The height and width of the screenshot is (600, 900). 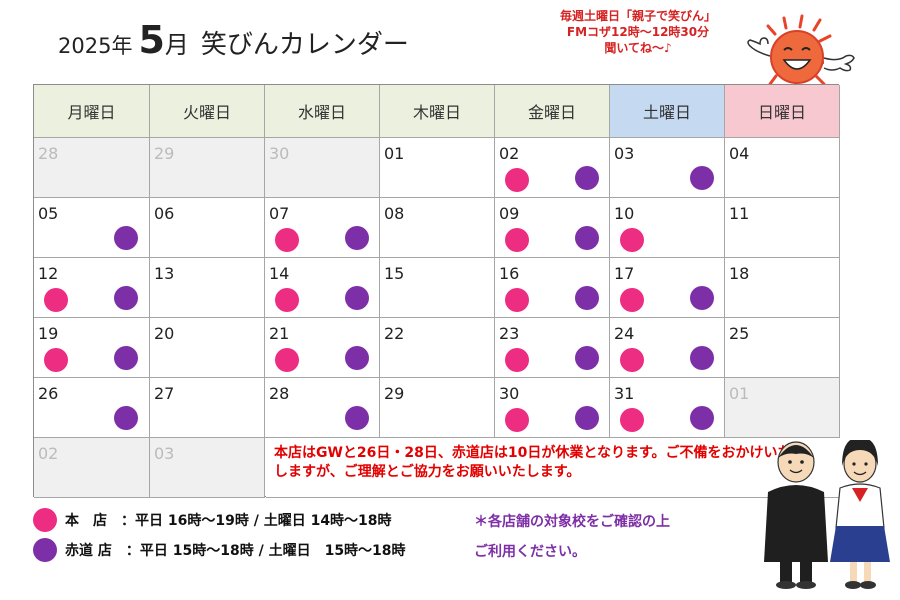 What do you see at coordinates (322, 288) in the screenshot?
I see `calendar-day-cell: 14` at bounding box center [322, 288].